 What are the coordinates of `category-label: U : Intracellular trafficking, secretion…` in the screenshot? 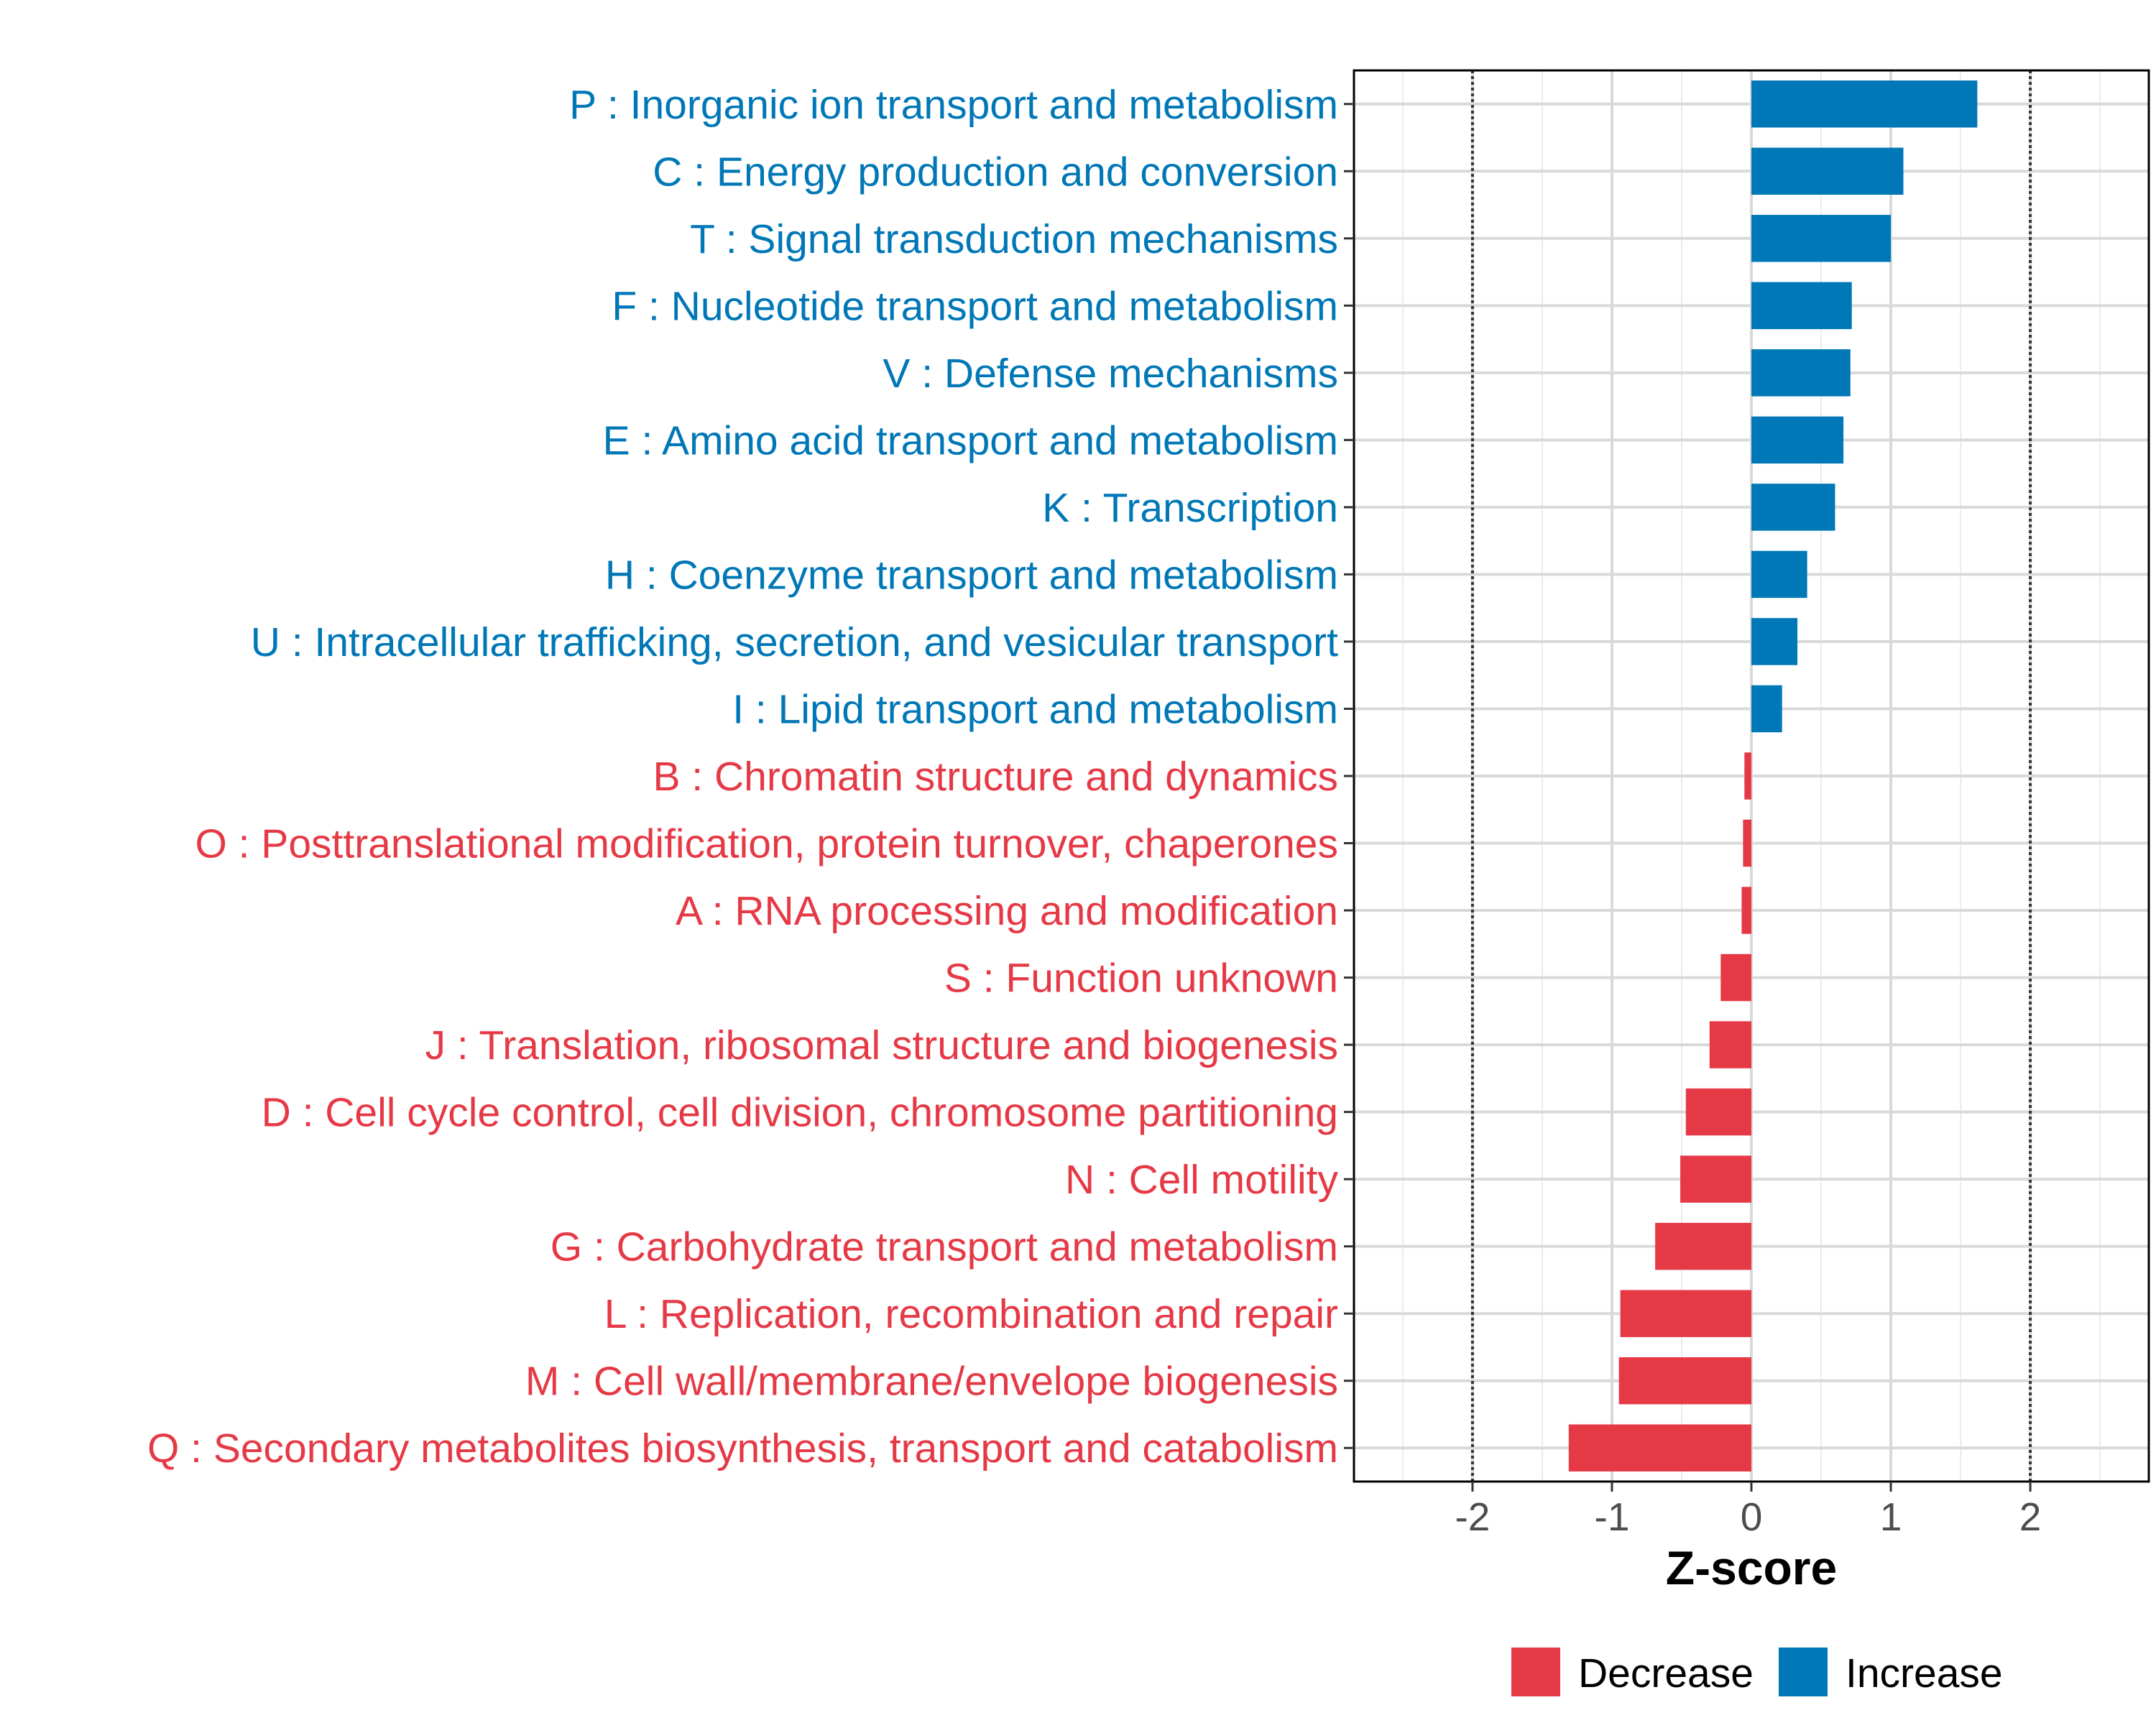 It's located at (794, 642).